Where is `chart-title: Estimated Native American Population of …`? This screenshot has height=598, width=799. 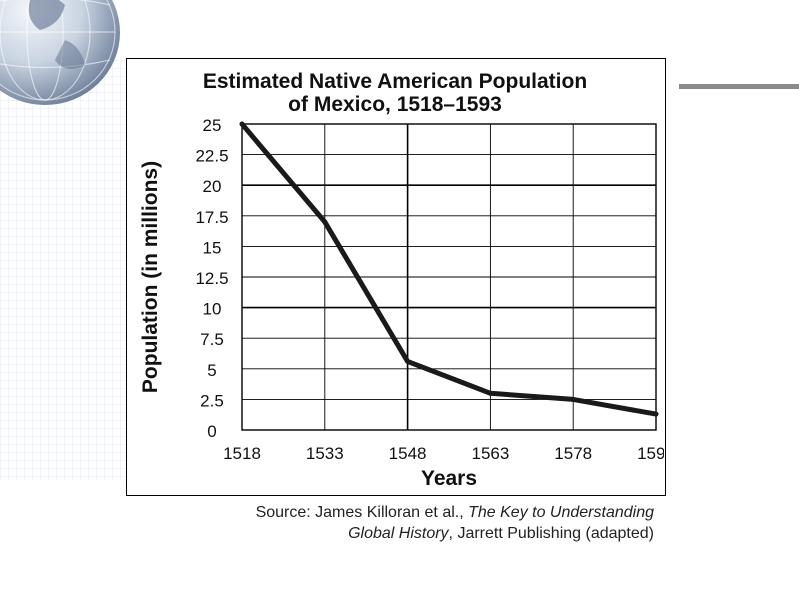
chart-title: Estimated Native American Population of … is located at coordinates (395, 93).